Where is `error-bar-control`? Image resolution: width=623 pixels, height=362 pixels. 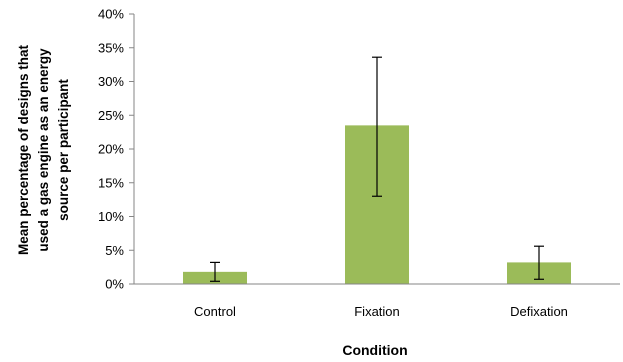
error-bar-control is located at coordinates (215, 271).